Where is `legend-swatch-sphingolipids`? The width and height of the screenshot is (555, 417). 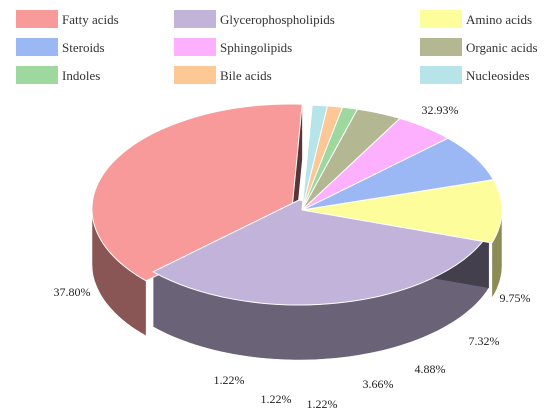
legend-swatch-sphingolipids is located at coordinates (195, 47).